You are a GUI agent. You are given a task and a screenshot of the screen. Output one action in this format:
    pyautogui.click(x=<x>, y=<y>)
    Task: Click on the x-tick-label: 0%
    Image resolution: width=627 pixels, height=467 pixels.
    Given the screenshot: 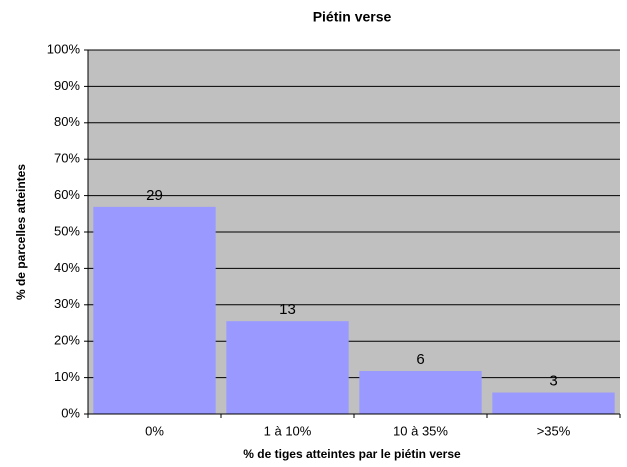 What is the action you would take?
    pyautogui.click(x=154, y=430)
    